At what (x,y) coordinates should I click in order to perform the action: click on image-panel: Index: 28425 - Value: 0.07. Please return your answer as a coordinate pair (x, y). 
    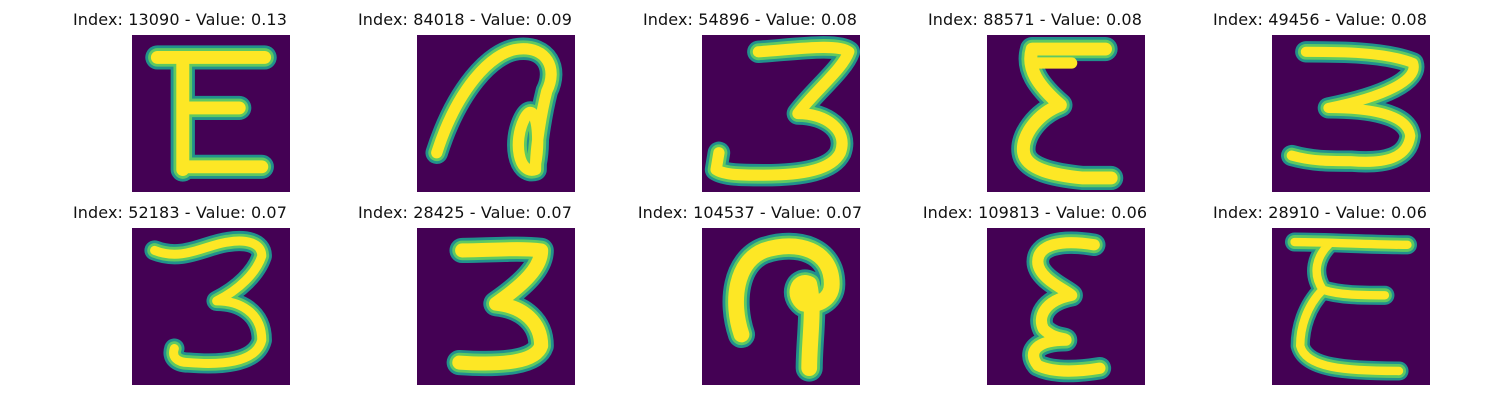
    Looking at the image, I should click on (465, 289).